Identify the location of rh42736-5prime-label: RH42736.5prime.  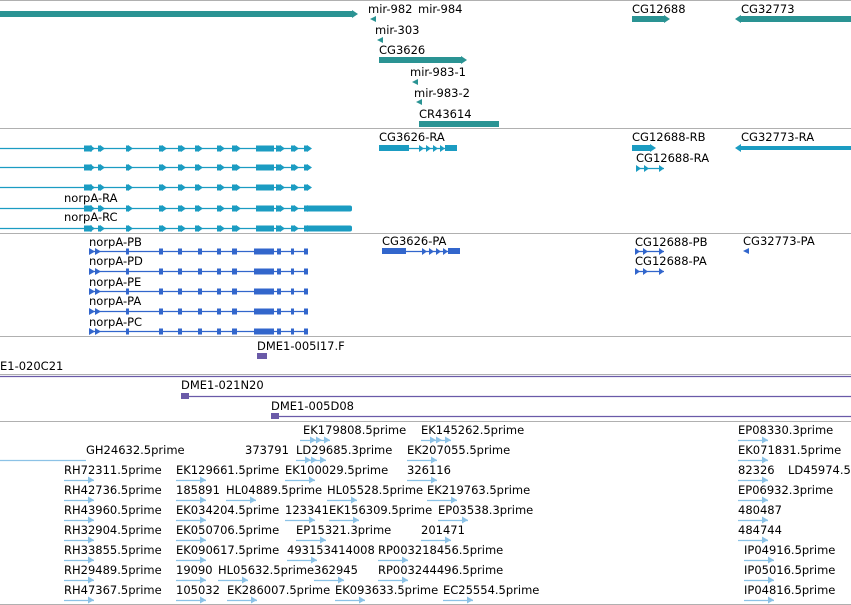
(113, 490).